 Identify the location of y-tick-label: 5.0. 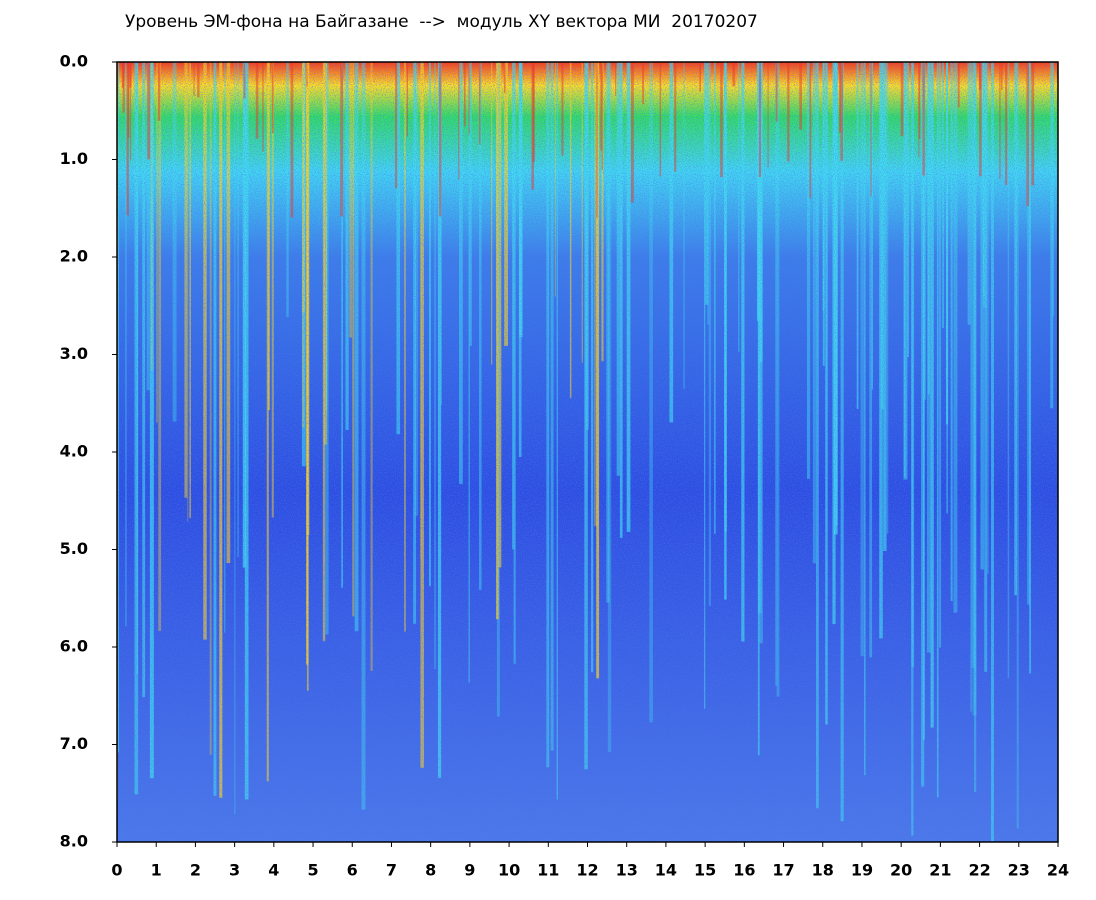
(74, 548).